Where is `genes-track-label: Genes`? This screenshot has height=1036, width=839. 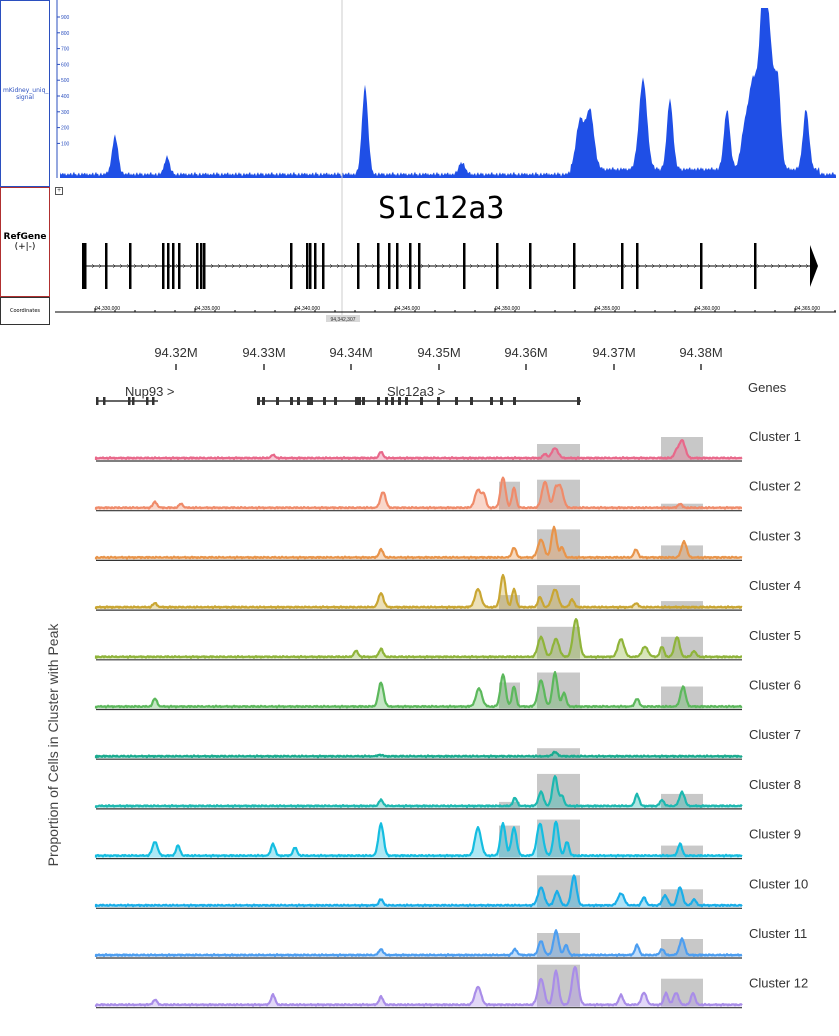
genes-track-label: Genes is located at coordinates (767, 387).